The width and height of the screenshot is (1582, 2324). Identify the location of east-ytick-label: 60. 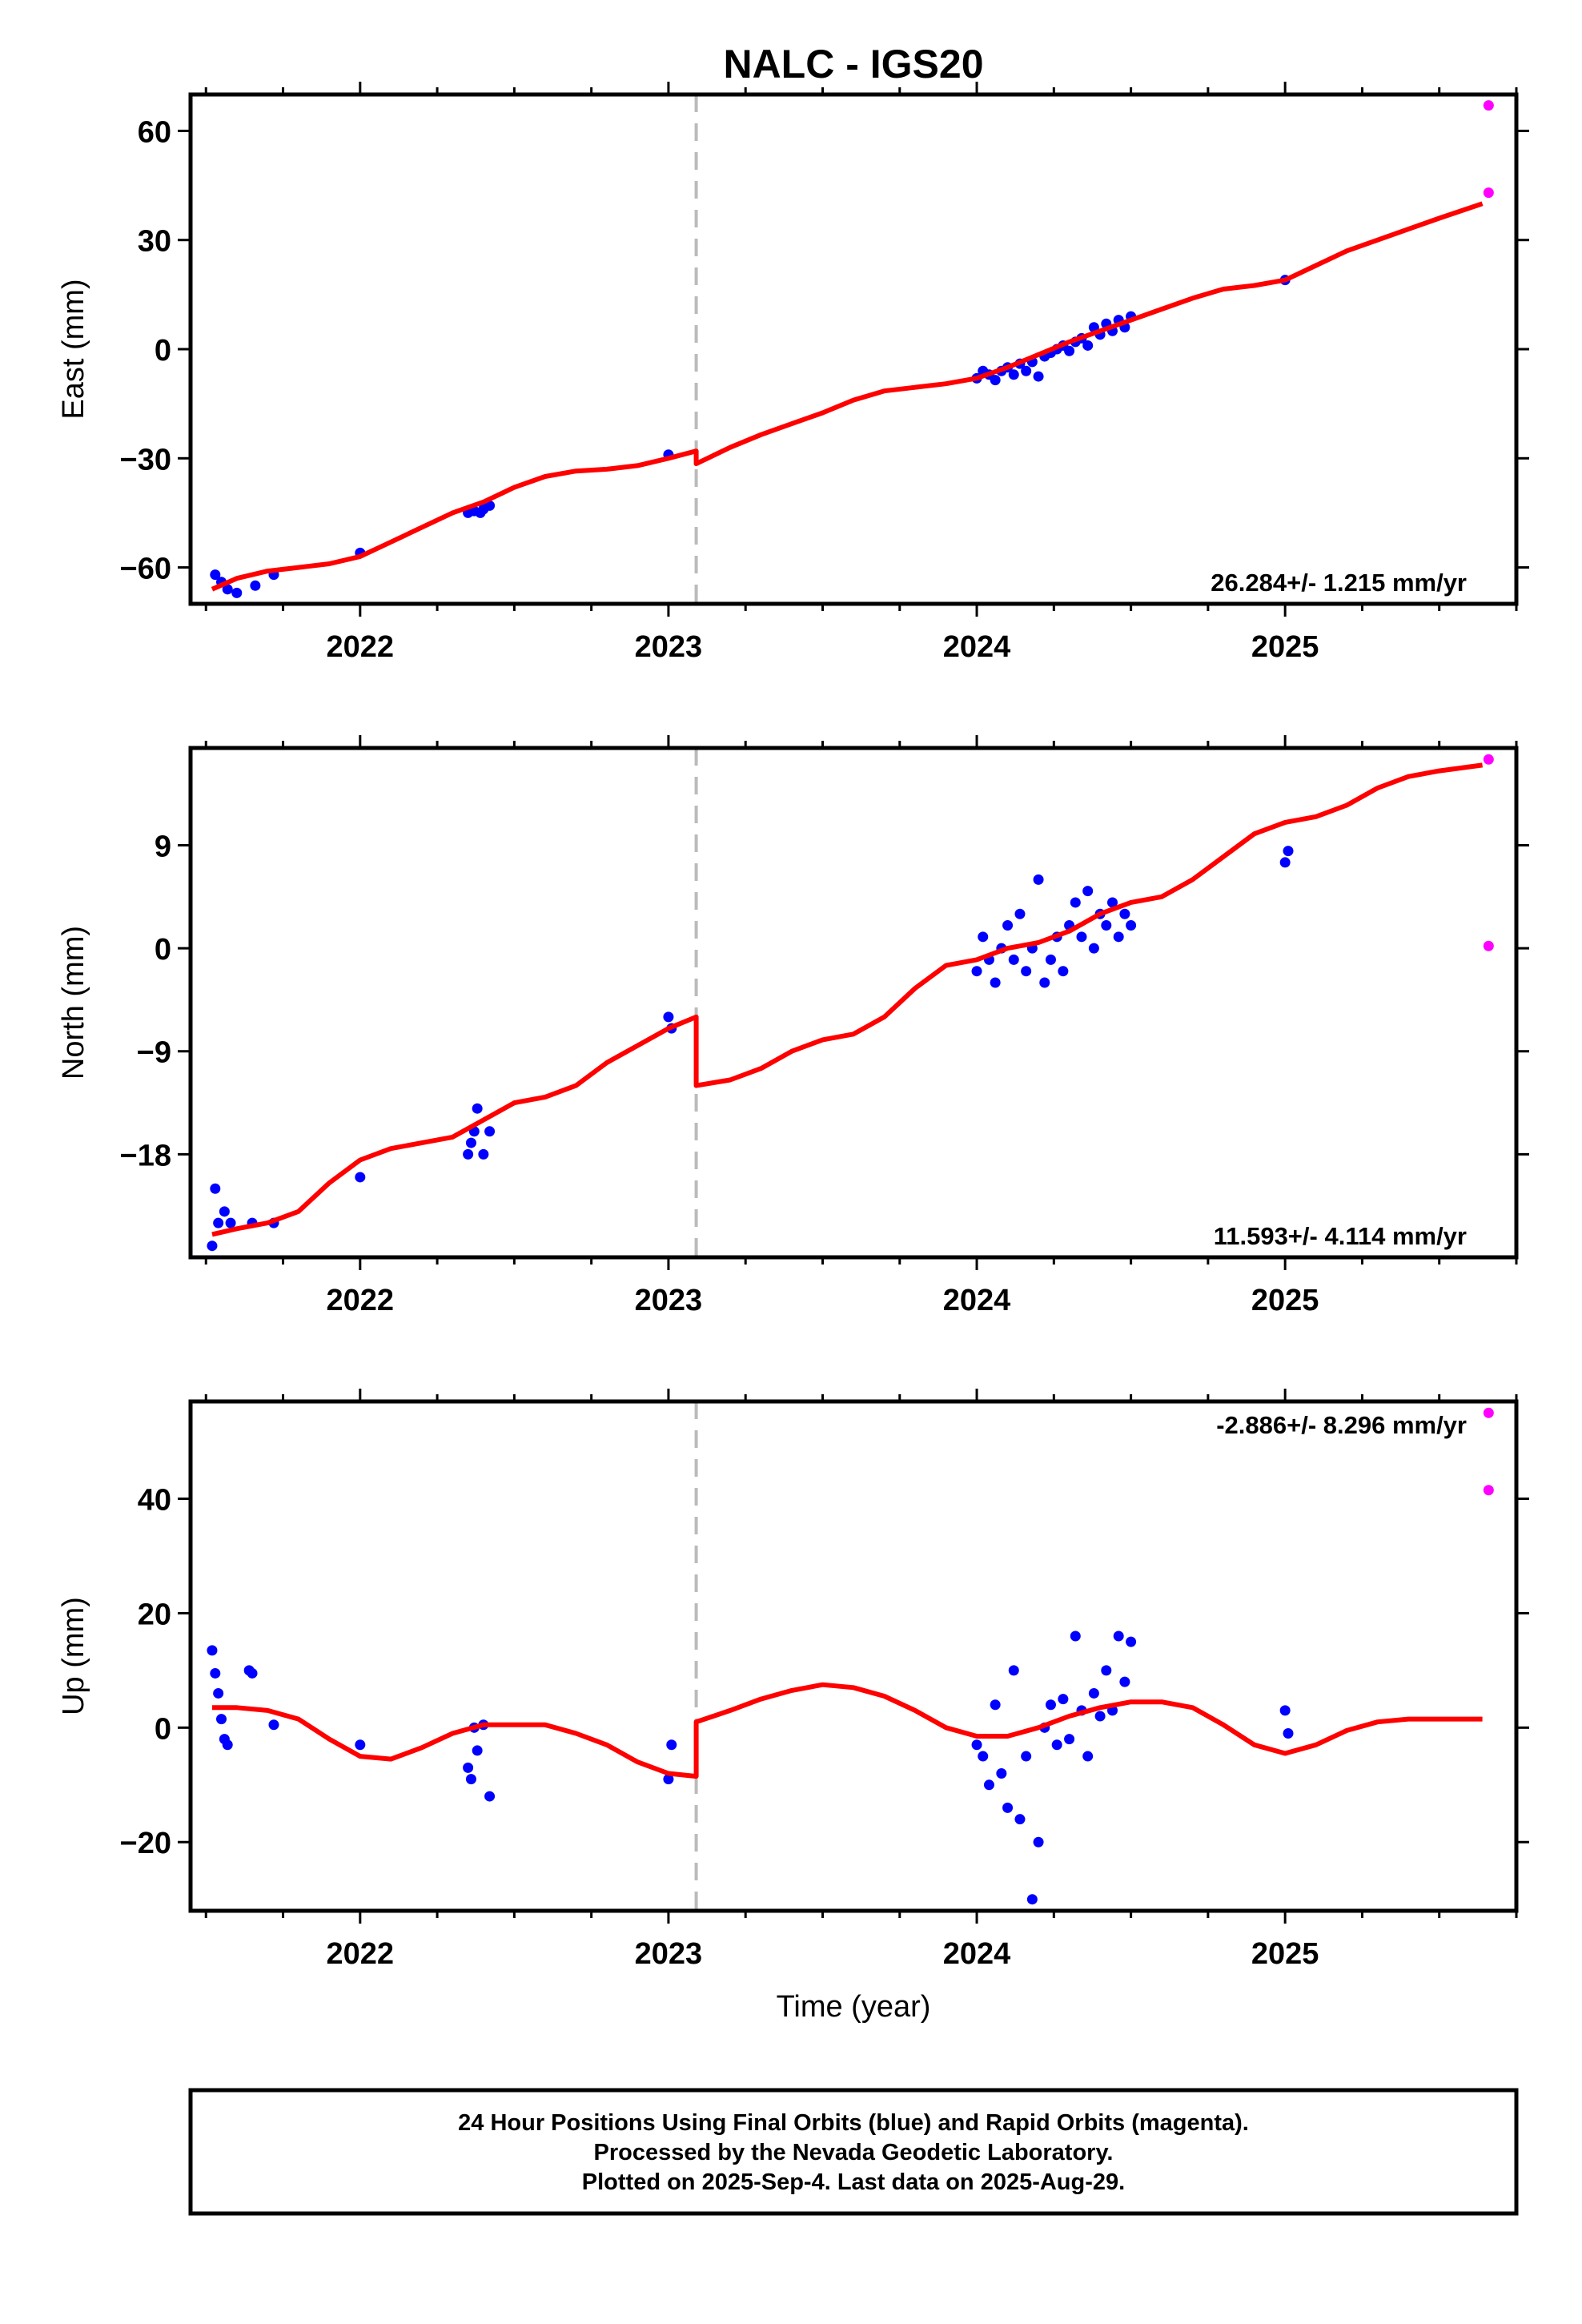
(154, 132).